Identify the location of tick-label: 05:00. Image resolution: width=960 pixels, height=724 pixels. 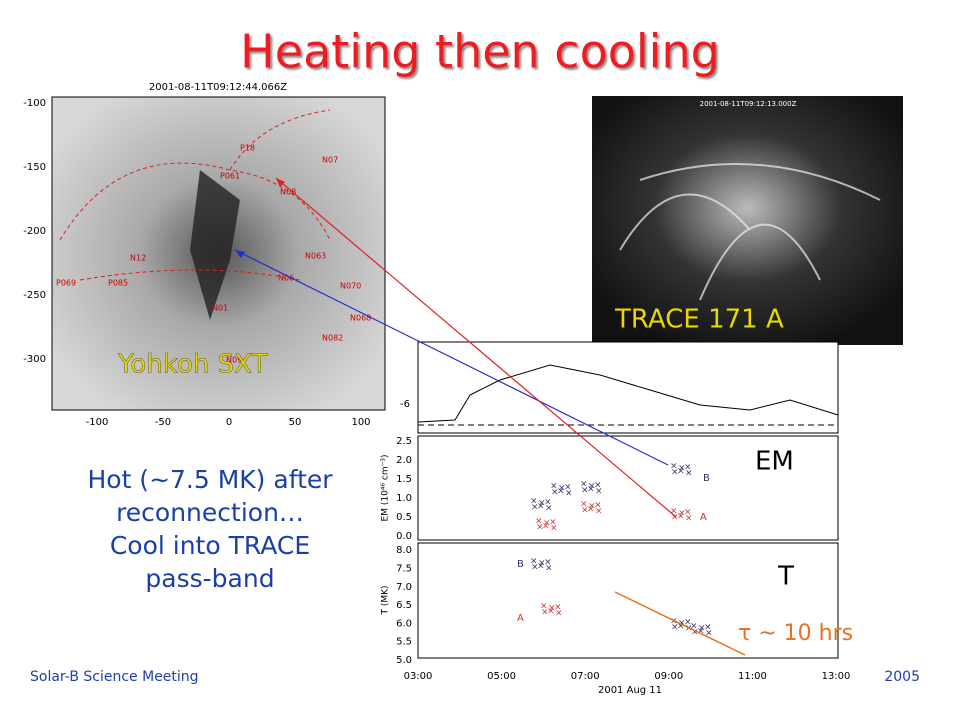
(501, 676).